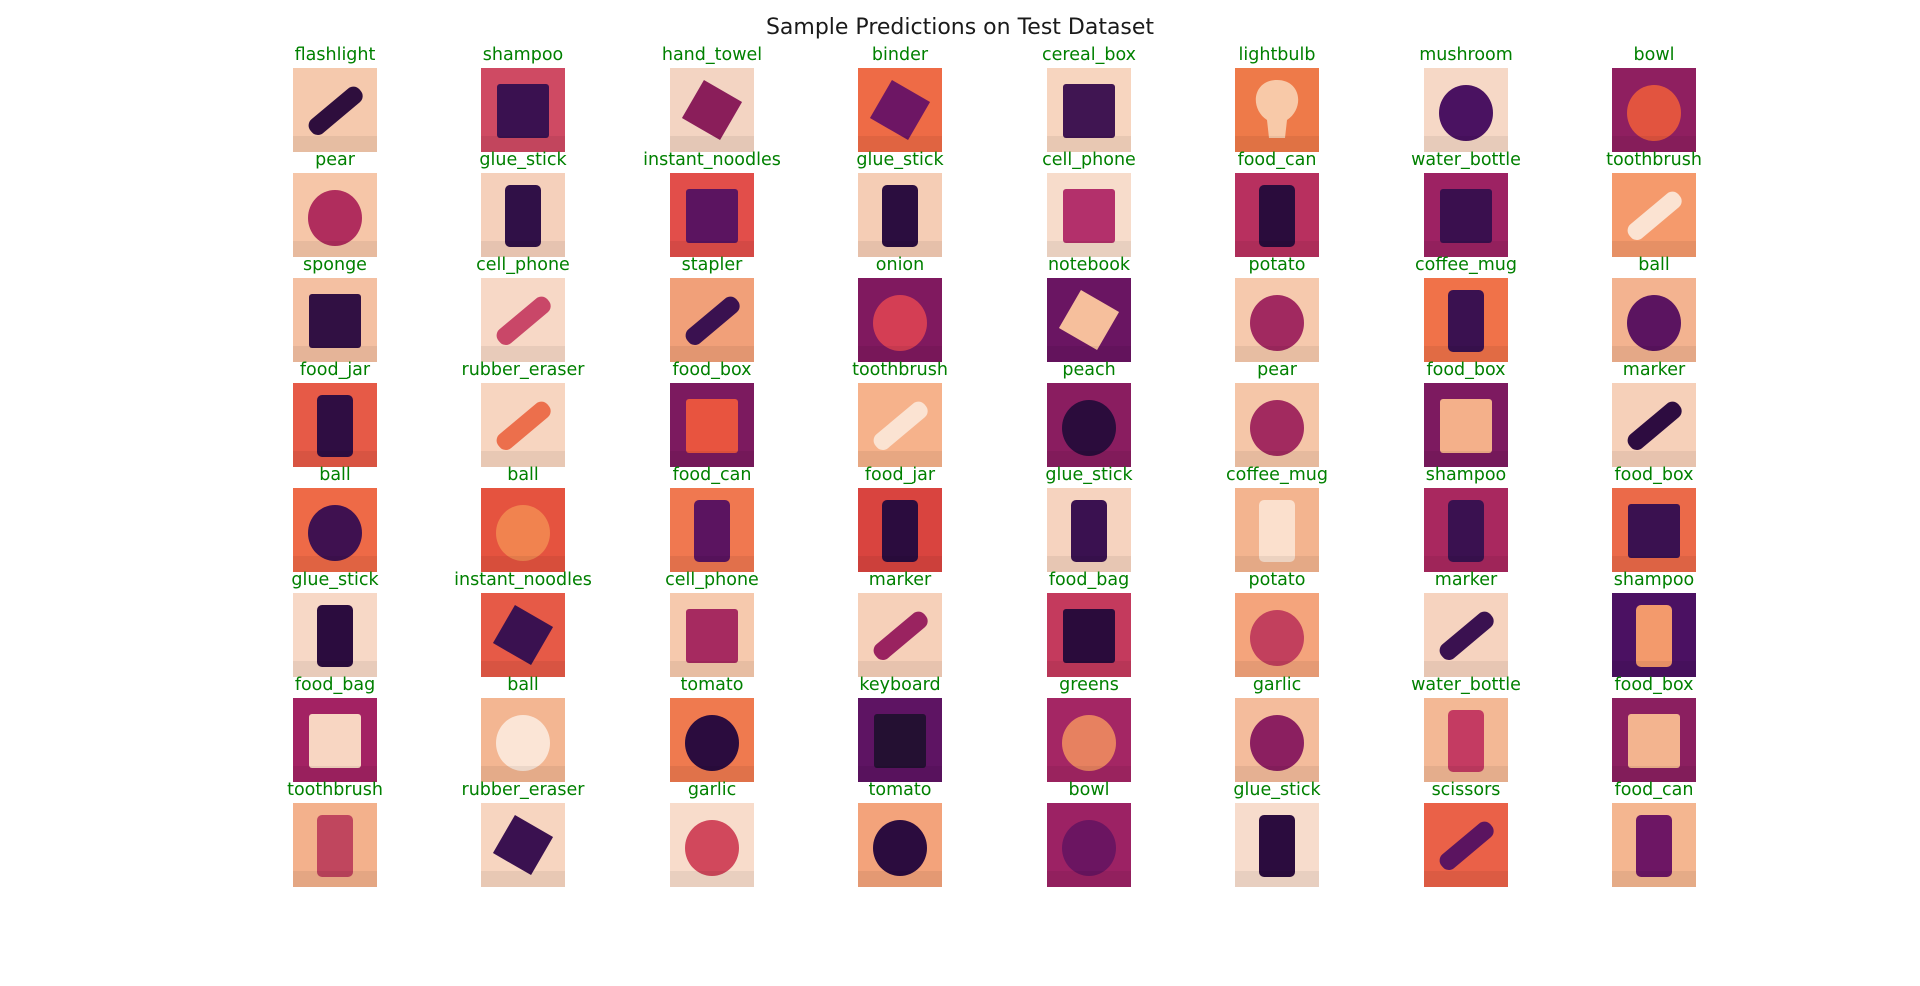  I want to click on prediction-label: pear, so click(335, 160).